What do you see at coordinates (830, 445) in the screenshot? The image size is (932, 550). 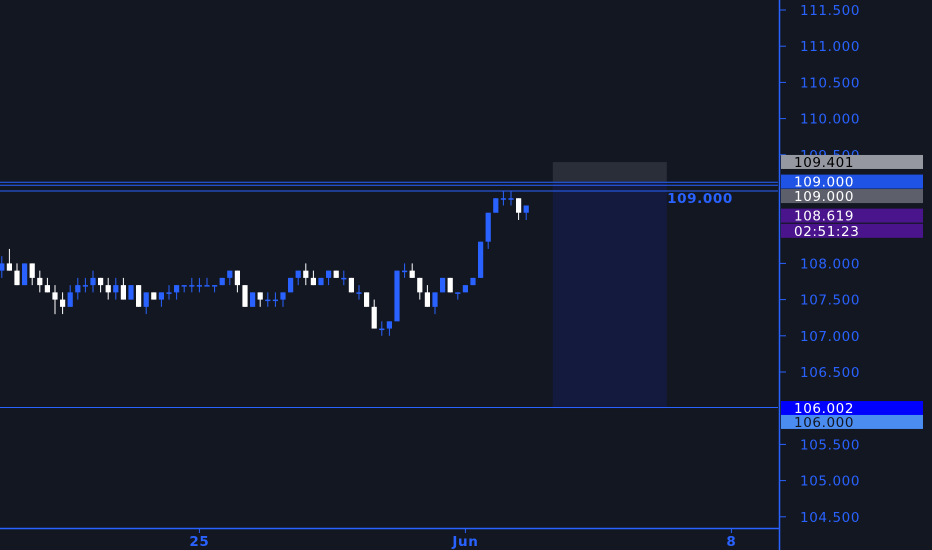 I see `price-tick-label: 105.500` at bounding box center [830, 445].